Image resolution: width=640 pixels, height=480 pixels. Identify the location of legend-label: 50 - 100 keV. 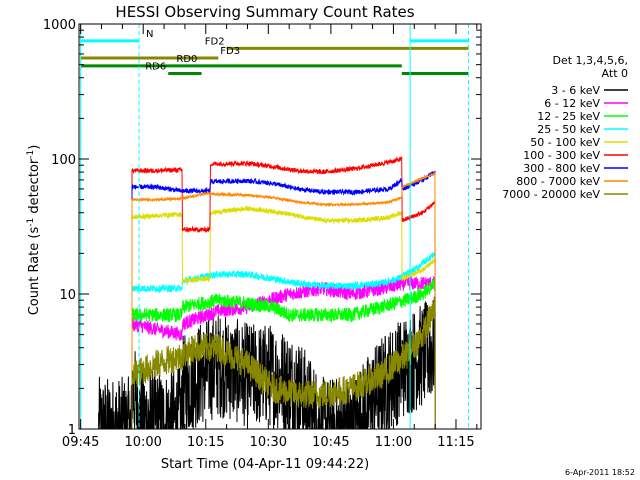
(565, 142).